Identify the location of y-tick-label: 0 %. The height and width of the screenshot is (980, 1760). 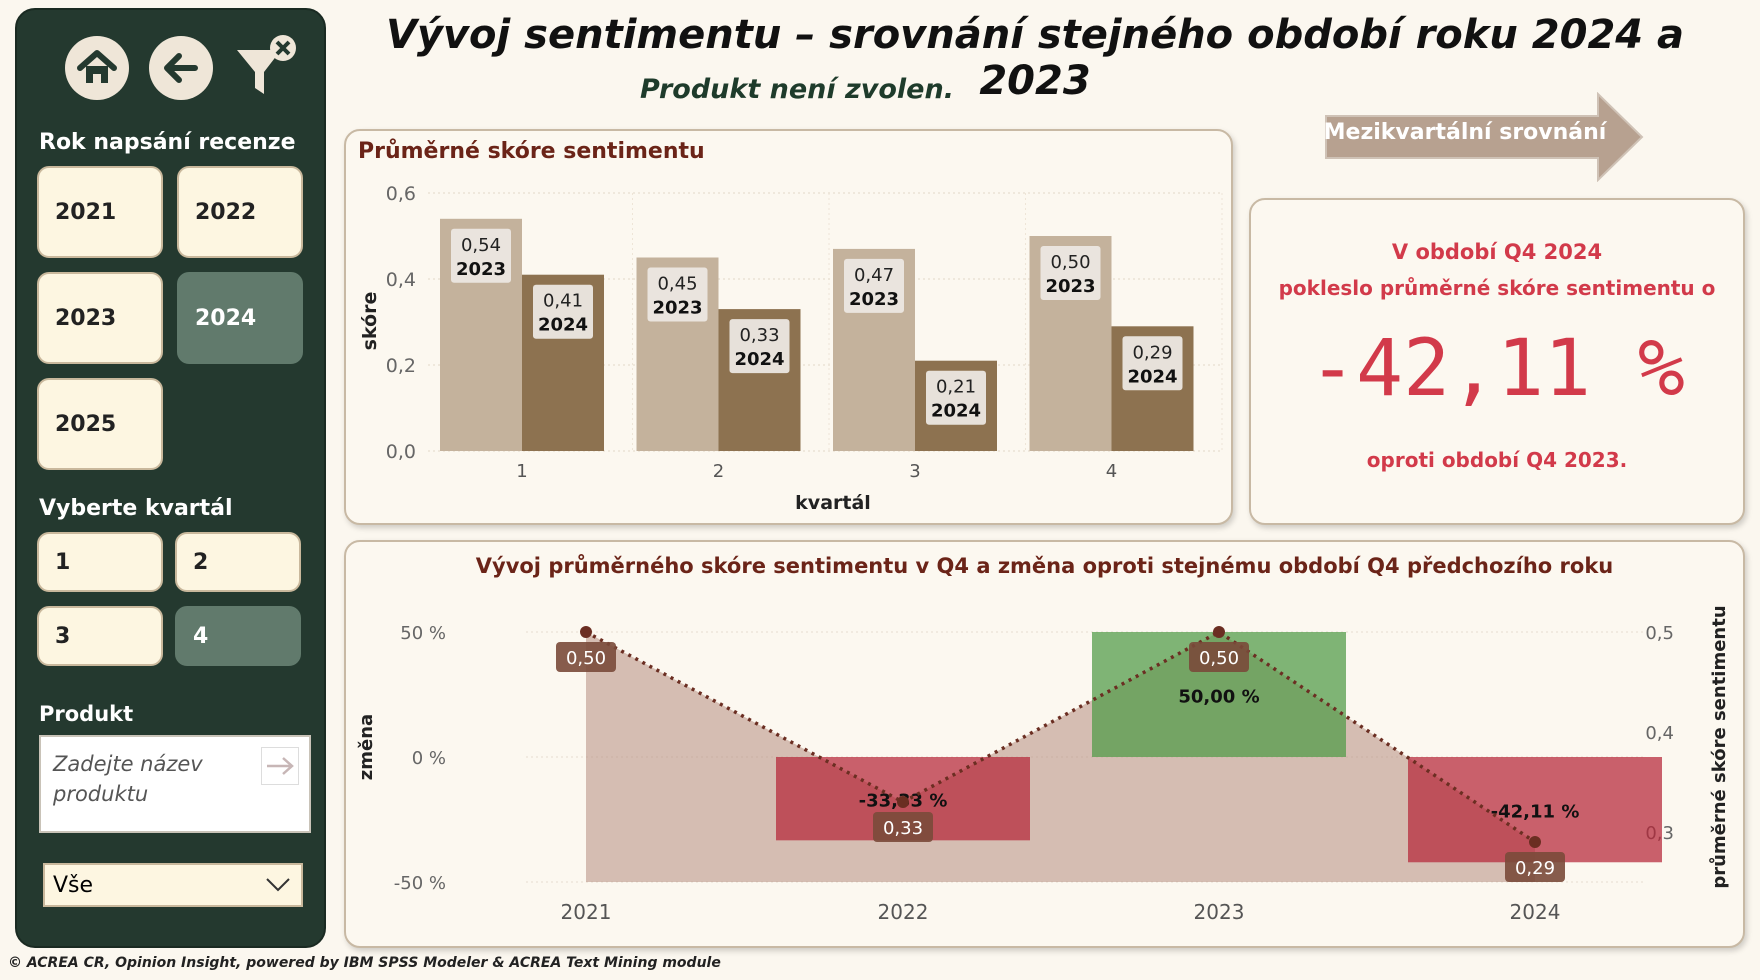
(429, 758).